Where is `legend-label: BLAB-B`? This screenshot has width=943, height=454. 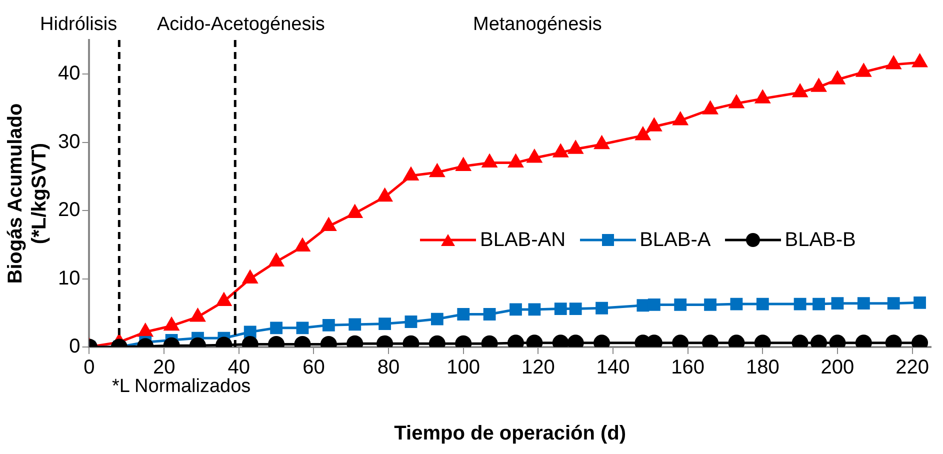 legend-label: BLAB-B is located at coordinates (820, 240).